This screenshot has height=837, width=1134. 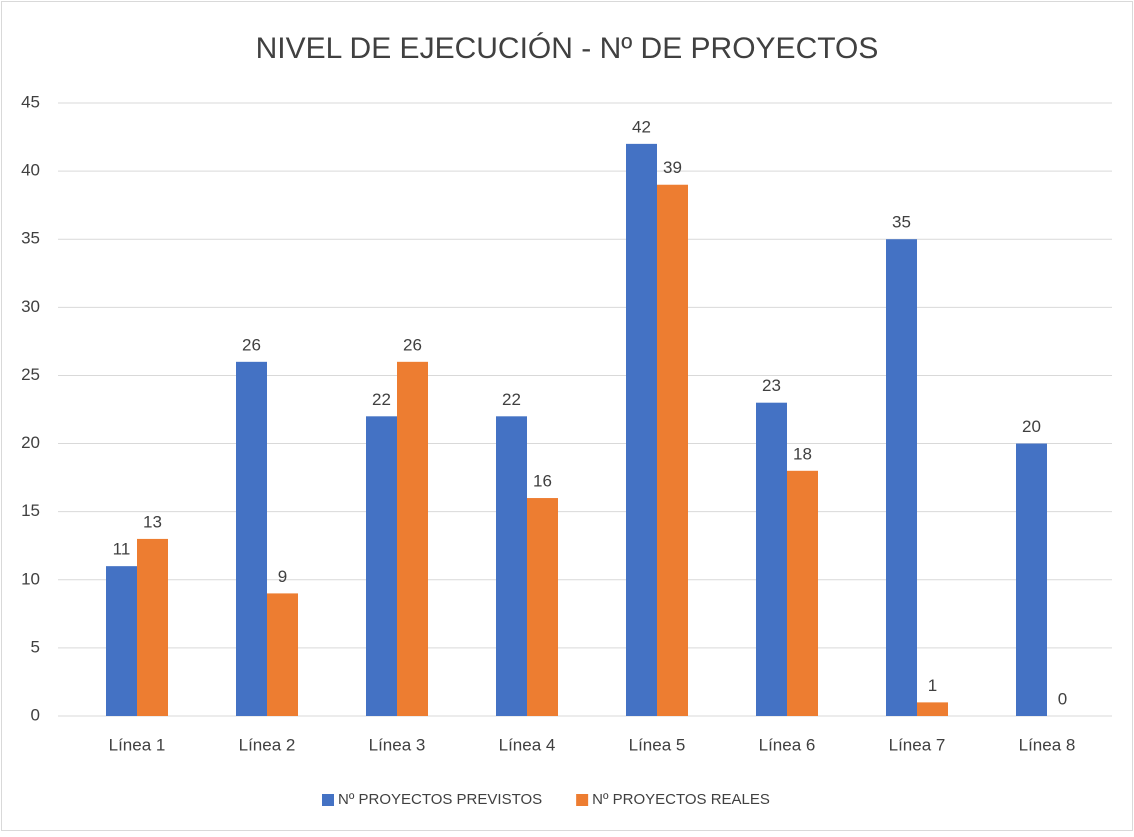 What do you see at coordinates (30, 101) in the screenshot?
I see `y-tick-label: 45` at bounding box center [30, 101].